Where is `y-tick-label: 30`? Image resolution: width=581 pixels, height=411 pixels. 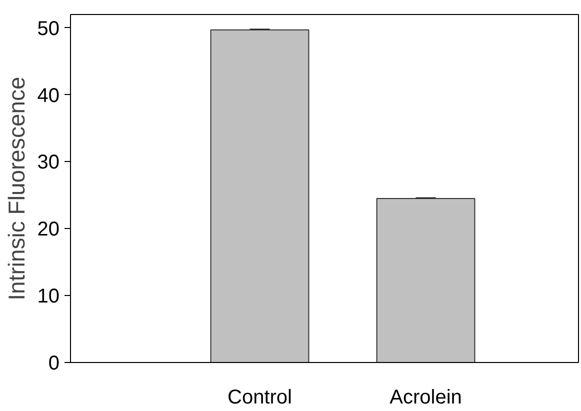 y-tick-label: 30 is located at coordinates (48, 163).